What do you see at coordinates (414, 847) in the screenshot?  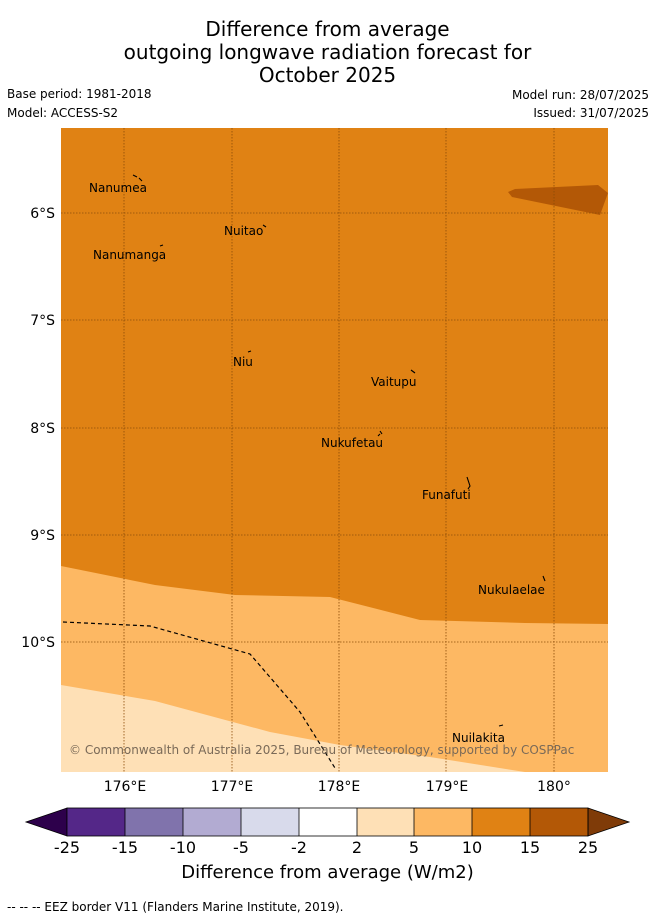 I see `colorbar-tick: 5` at bounding box center [414, 847].